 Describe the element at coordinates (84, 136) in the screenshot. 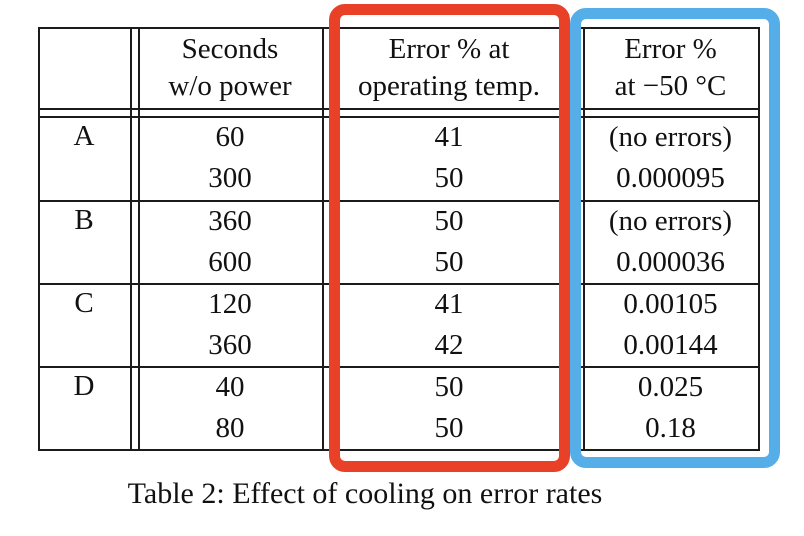

I see `group-a-label: A` at that location.